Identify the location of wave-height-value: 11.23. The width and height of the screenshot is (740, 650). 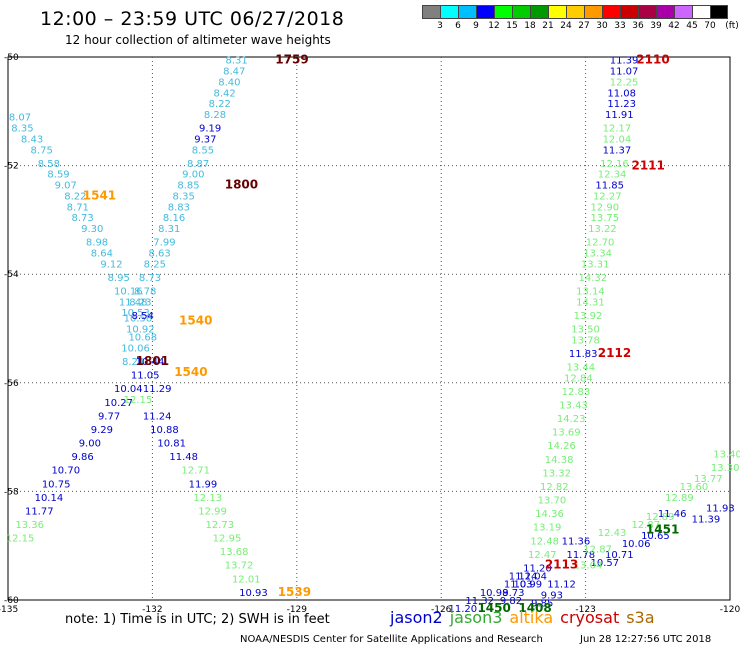
(621, 104).